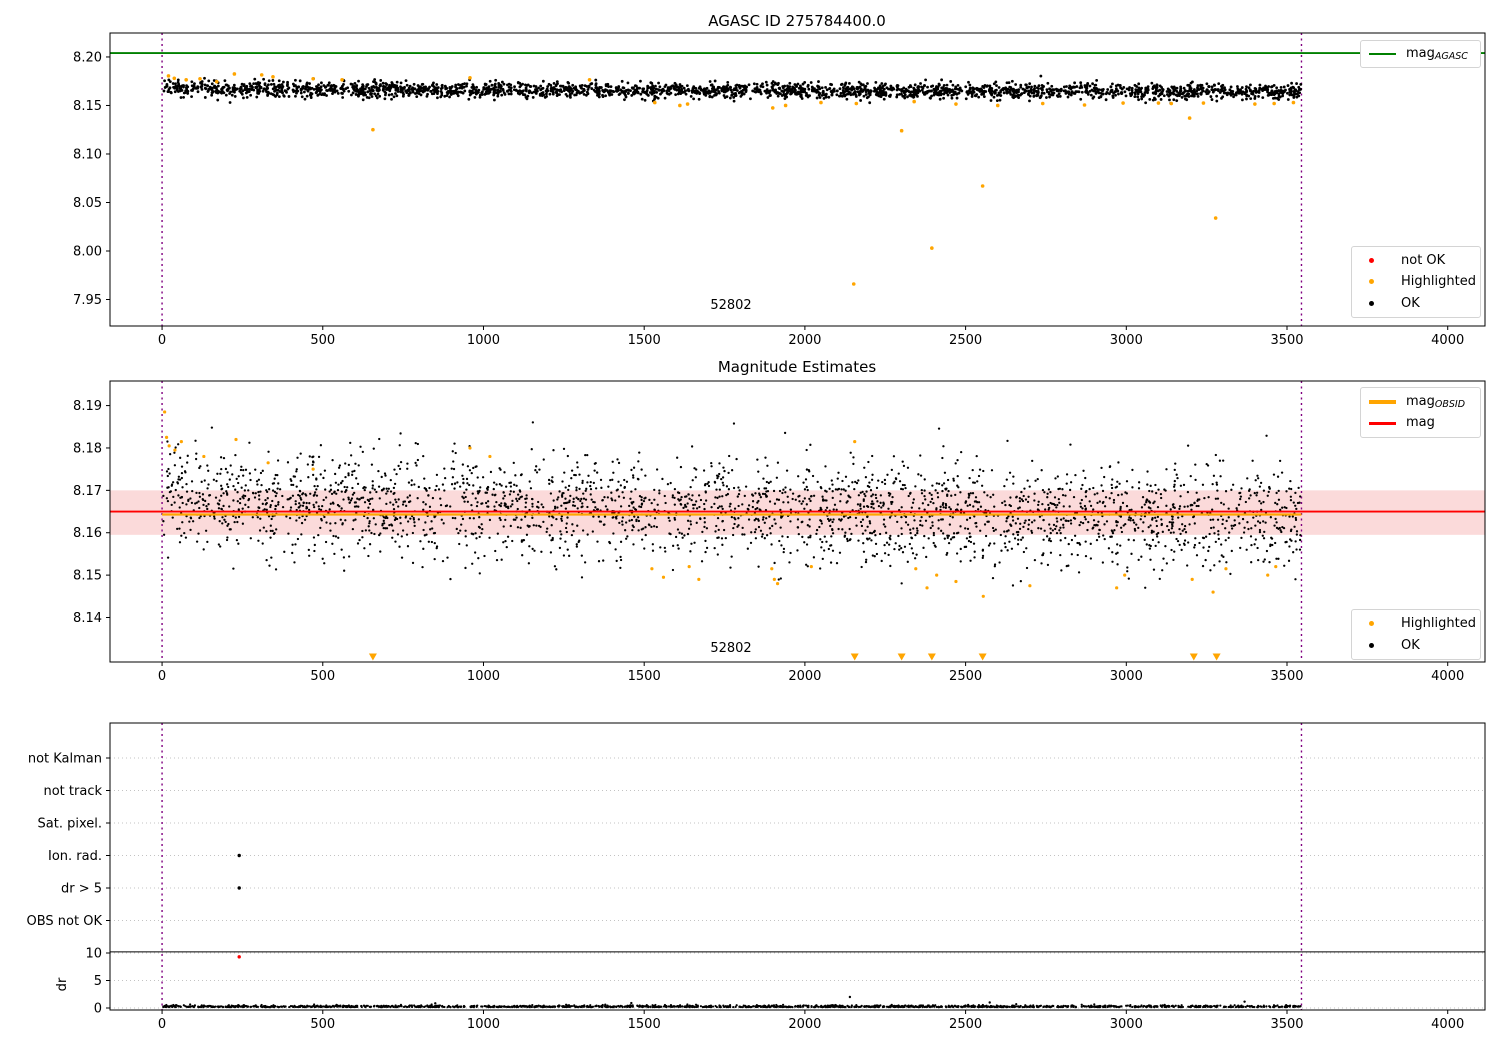 The image size is (1500, 1050). Describe the element at coordinates (1382, 423) in the screenshot. I see `mag-line-swatch` at that location.